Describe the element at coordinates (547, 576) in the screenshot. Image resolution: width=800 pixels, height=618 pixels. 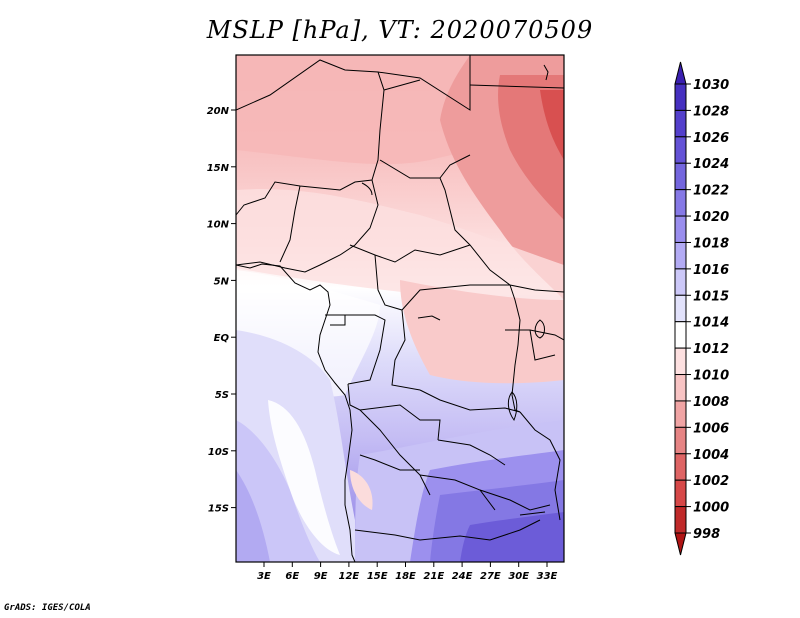
I see `lon-tick-label: 33E` at that location.